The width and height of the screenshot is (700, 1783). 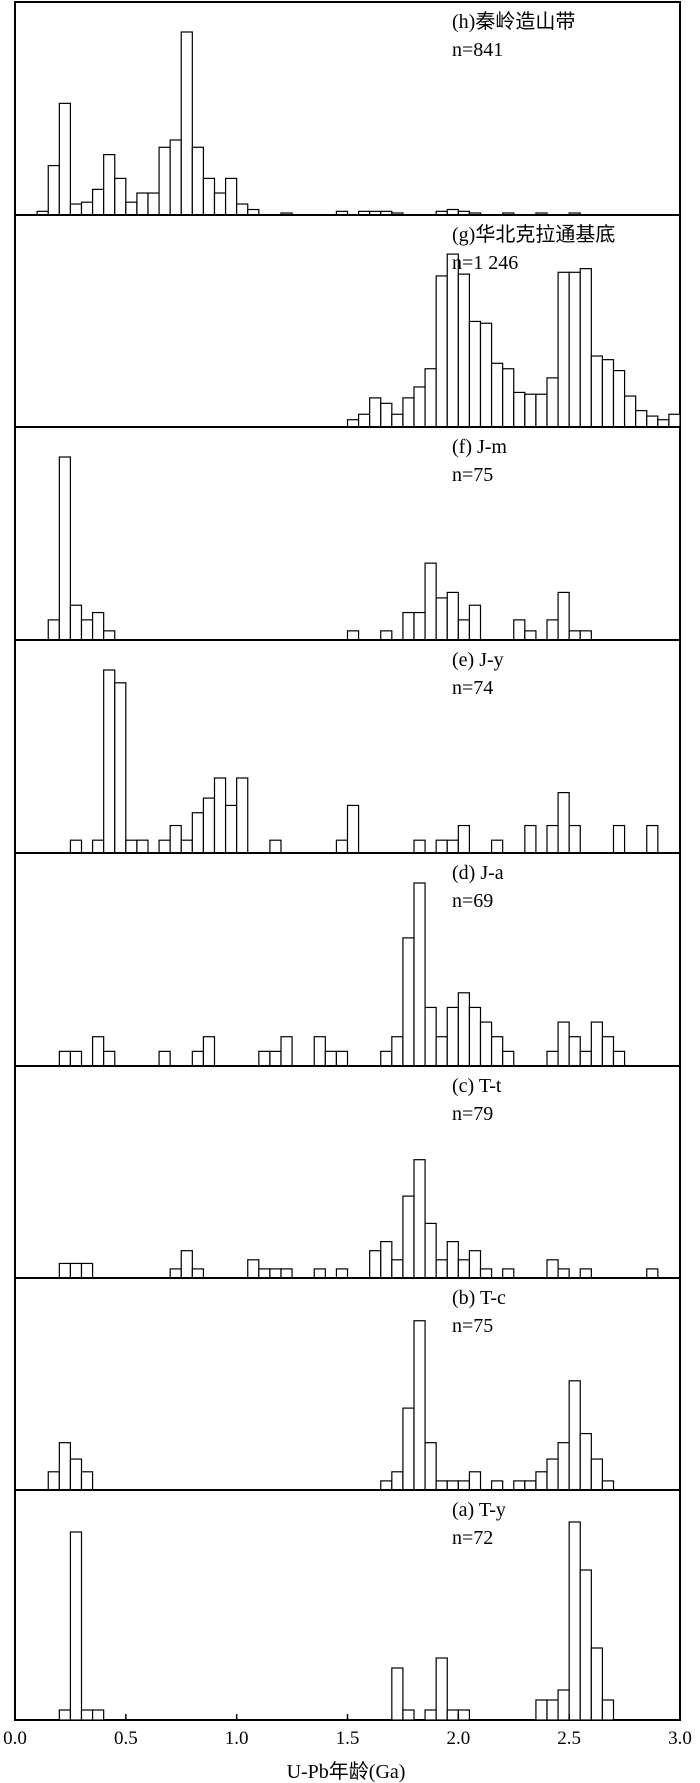 I want to click on panel-label: (c) T-t, so click(x=477, y=1086).